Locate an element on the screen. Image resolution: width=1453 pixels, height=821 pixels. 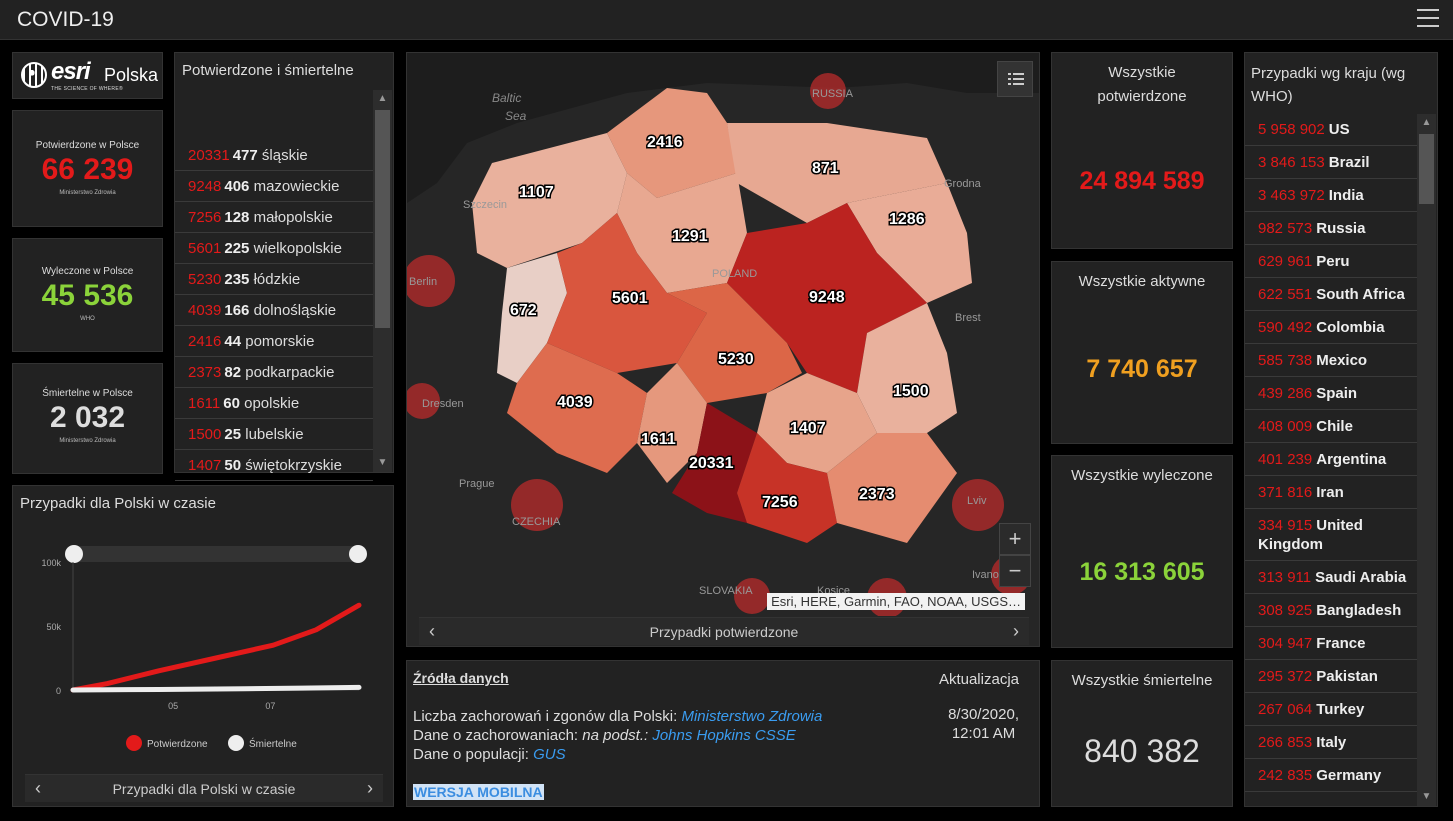
country-value: 334 915 is located at coordinates (1285, 525).